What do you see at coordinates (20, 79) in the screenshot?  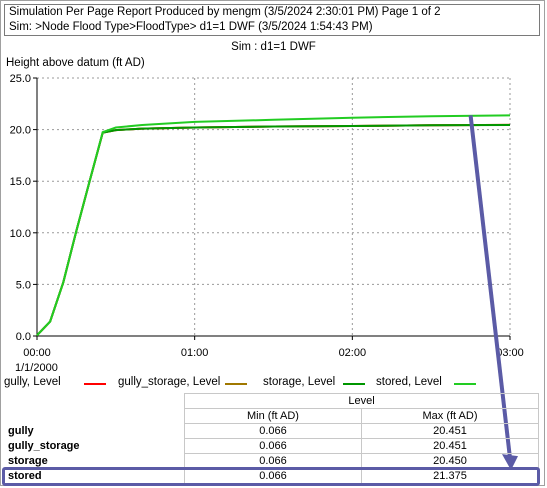 I see `y-tick-label: 25.0` at bounding box center [20, 79].